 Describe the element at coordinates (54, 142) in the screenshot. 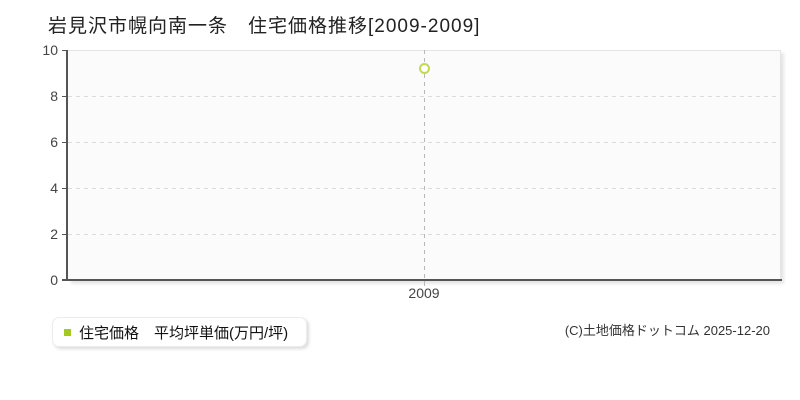

I see `y-axis-label: 6` at that location.